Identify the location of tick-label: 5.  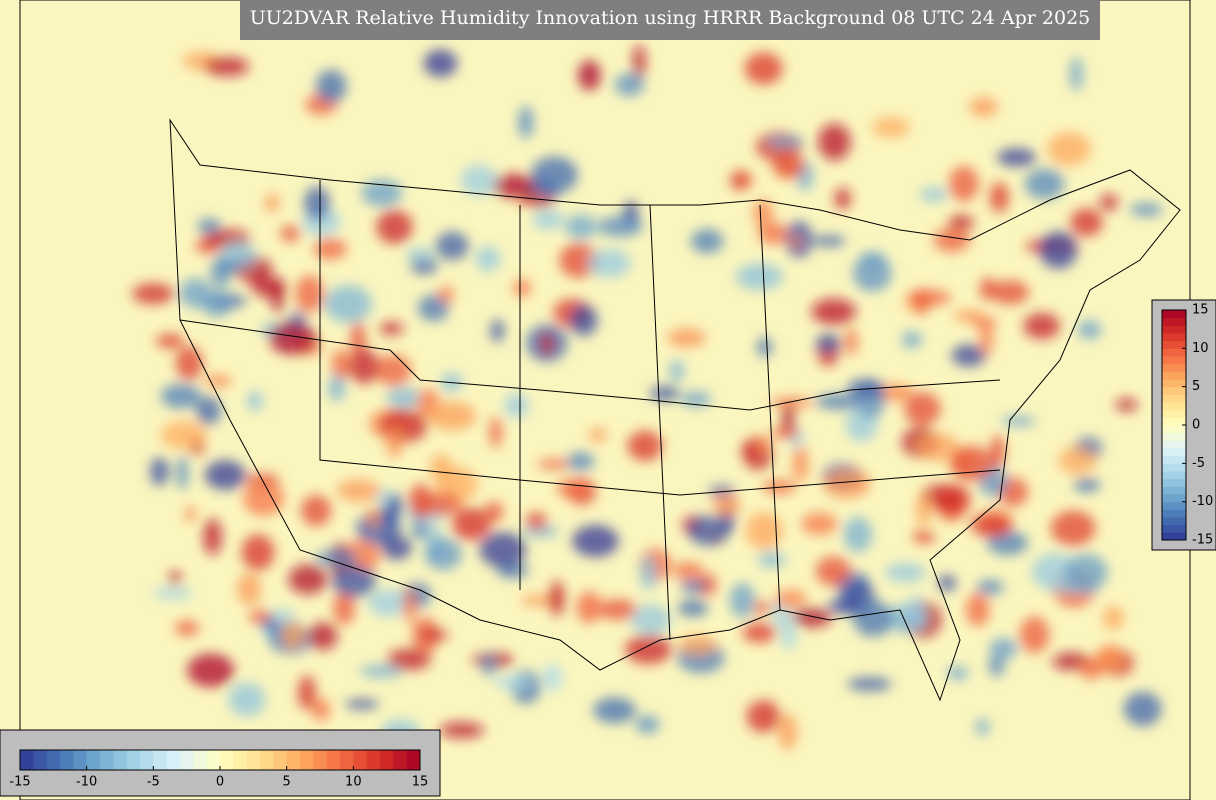
(1196, 386).